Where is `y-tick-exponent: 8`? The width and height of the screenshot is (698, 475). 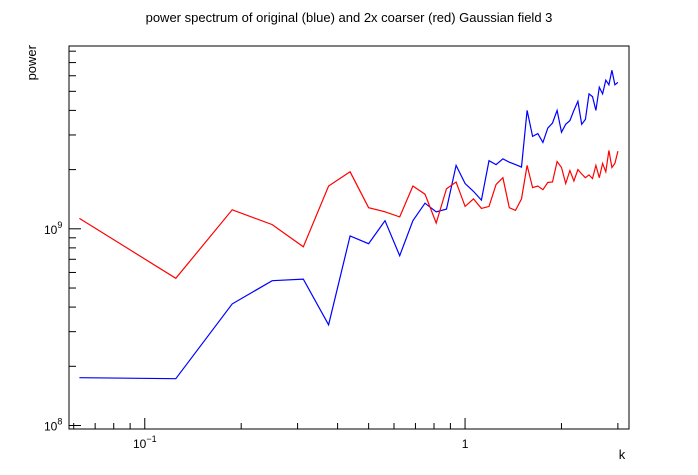 y-tick-exponent: 8 is located at coordinates (59, 422).